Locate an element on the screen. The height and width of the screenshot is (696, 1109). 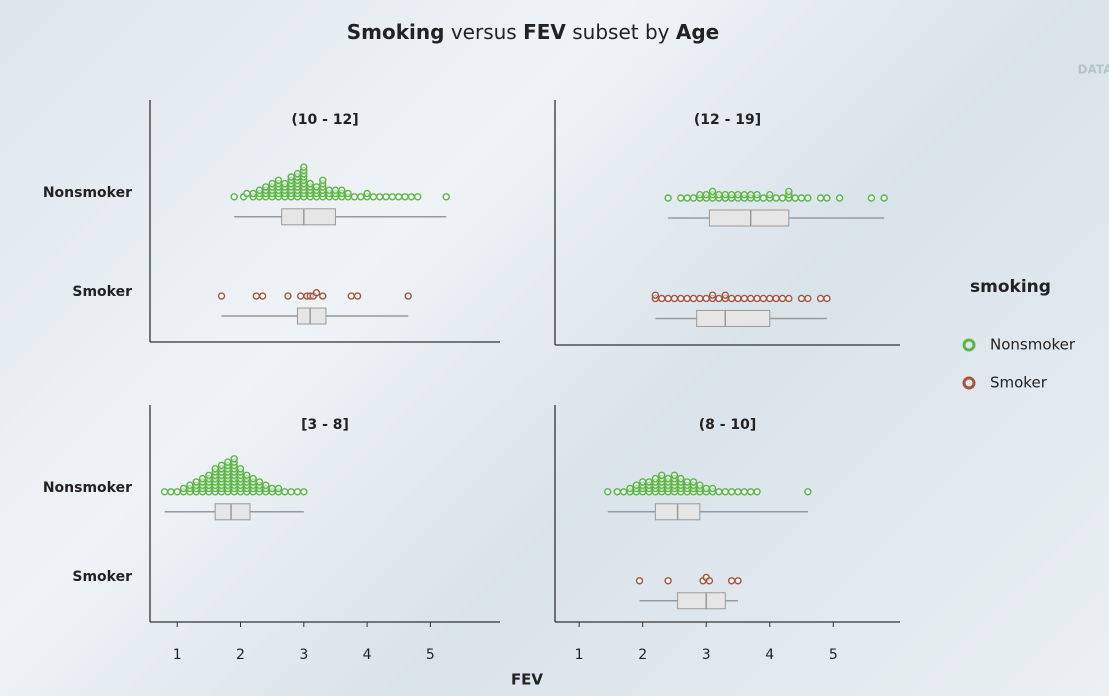
y-tick-label: Nonsmoker is located at coordinates (87, 488).